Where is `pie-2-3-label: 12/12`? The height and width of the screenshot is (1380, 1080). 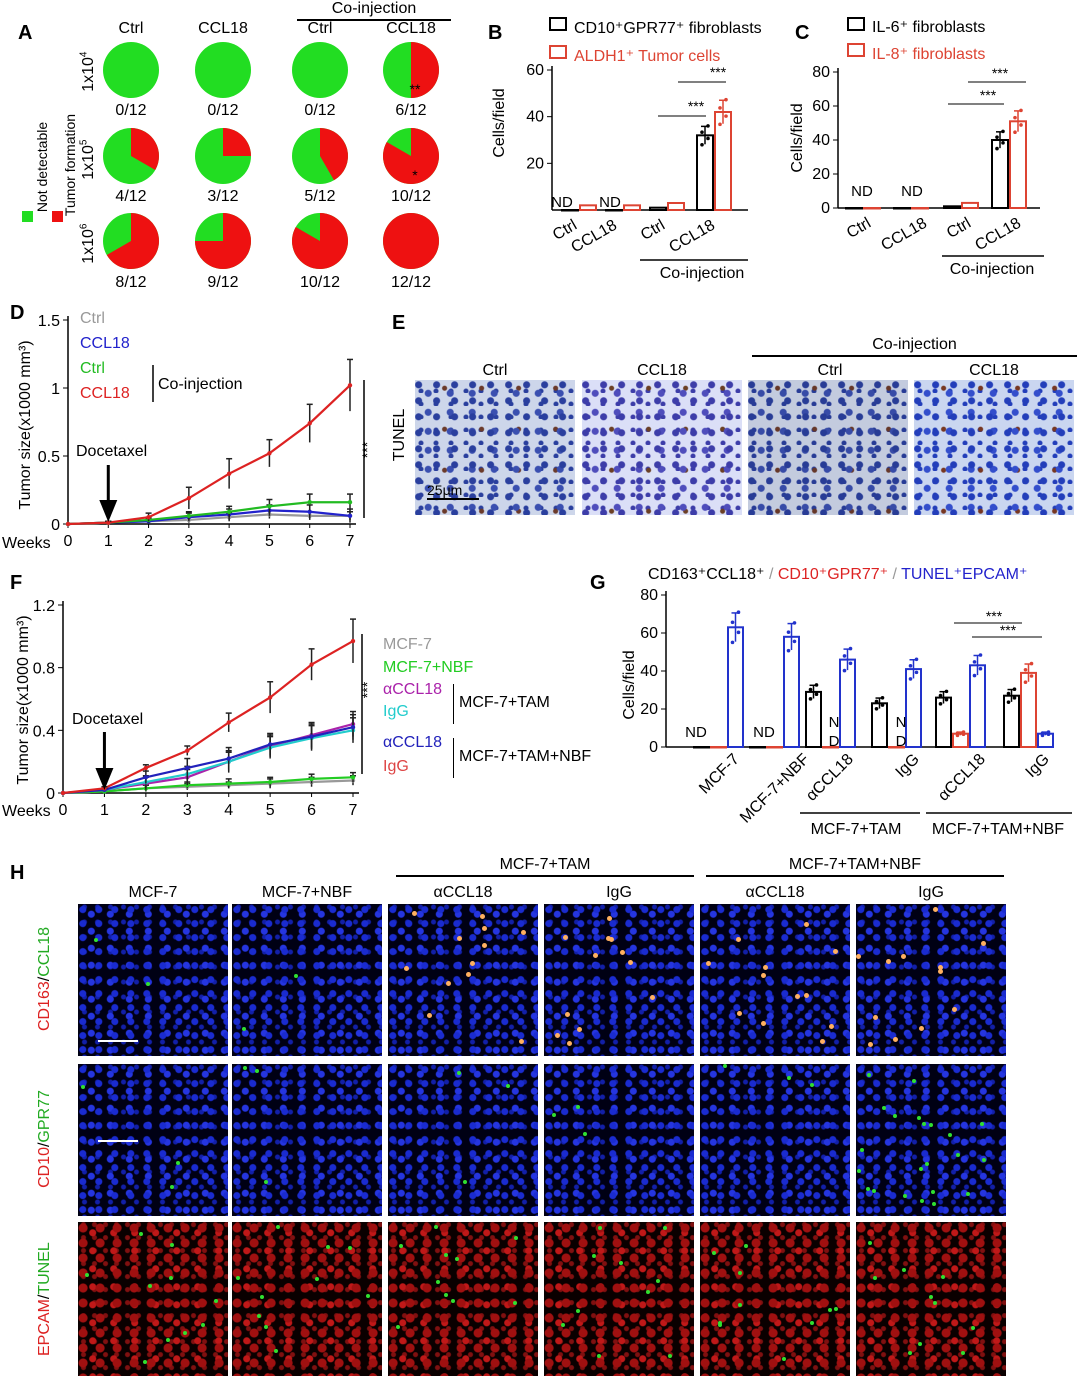 pie-2-3-label: 12/12 is located at coordinates (411, 282).